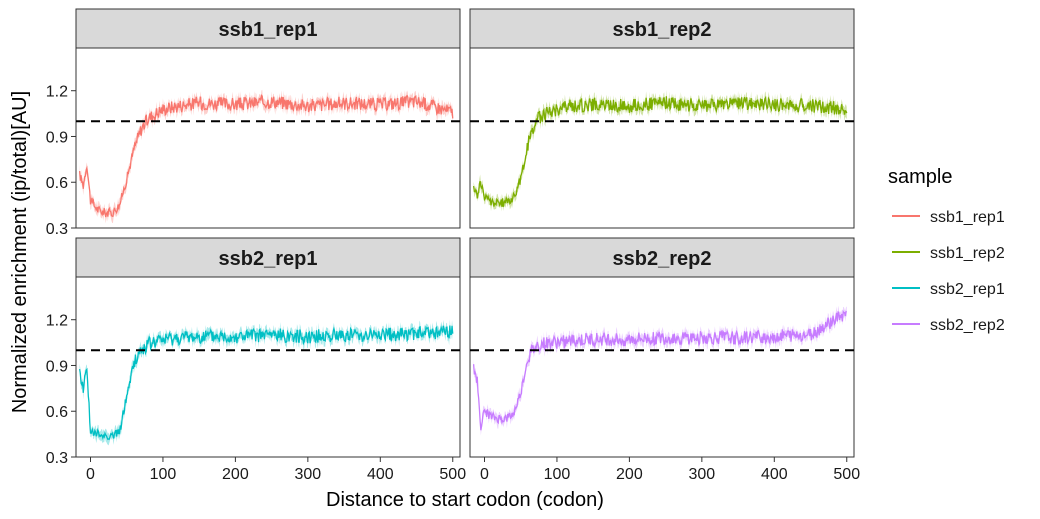  What do you see at coordinates (163, 474) in the screenshot?
I see `x-tick-label: 100` at bounding box center [163, 474].